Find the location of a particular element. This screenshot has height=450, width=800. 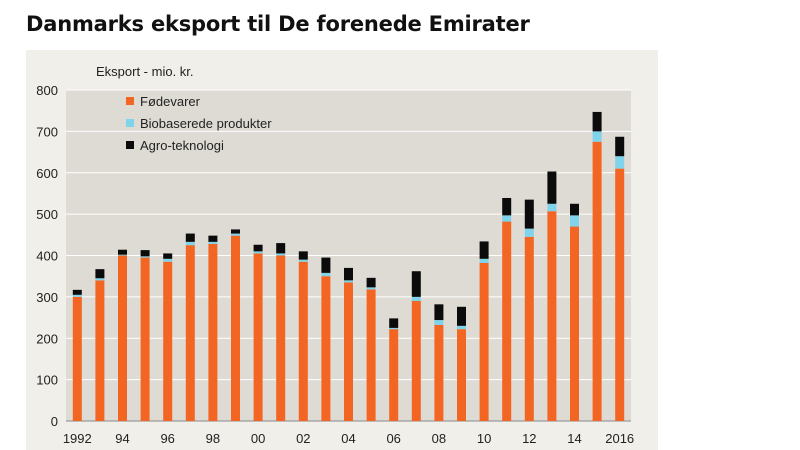

bar-bio-2012 is located at coordinates (529, 232).